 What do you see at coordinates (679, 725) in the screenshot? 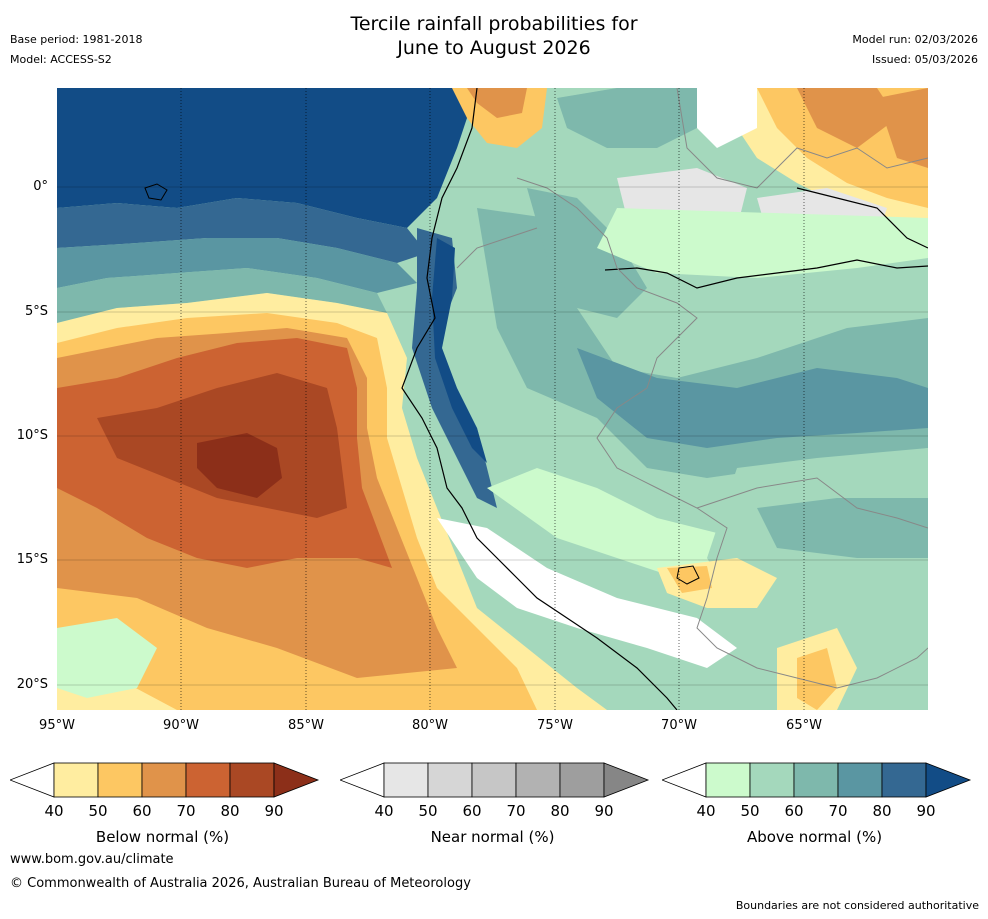
I see `lon-label-70w: 70°W` at bounding box center [679, 725].